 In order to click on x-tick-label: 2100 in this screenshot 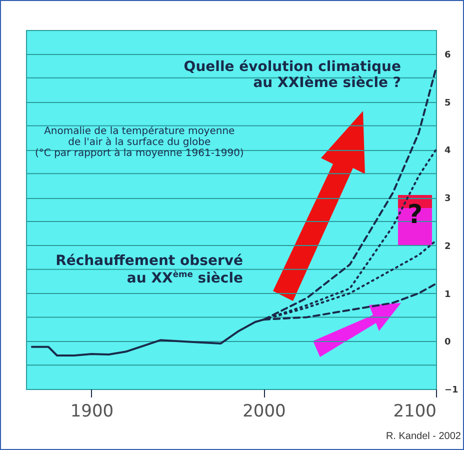, I will do `click(414, 412)`.